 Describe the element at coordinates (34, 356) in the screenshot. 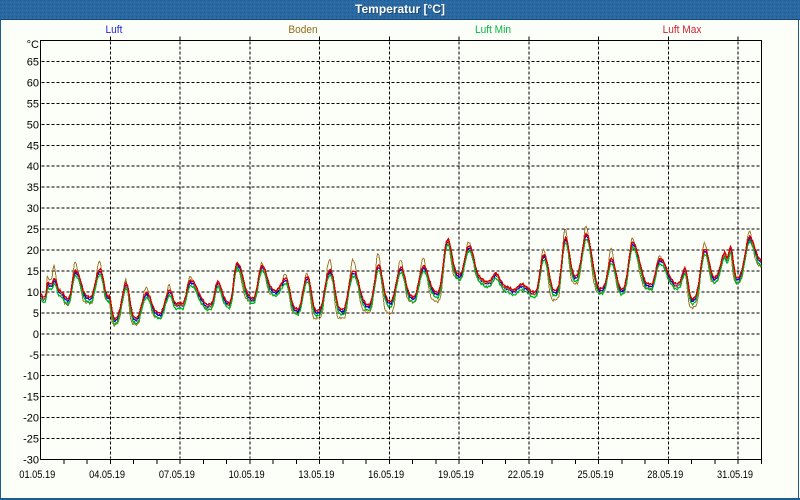

I see `svg-text: -5` at that location.